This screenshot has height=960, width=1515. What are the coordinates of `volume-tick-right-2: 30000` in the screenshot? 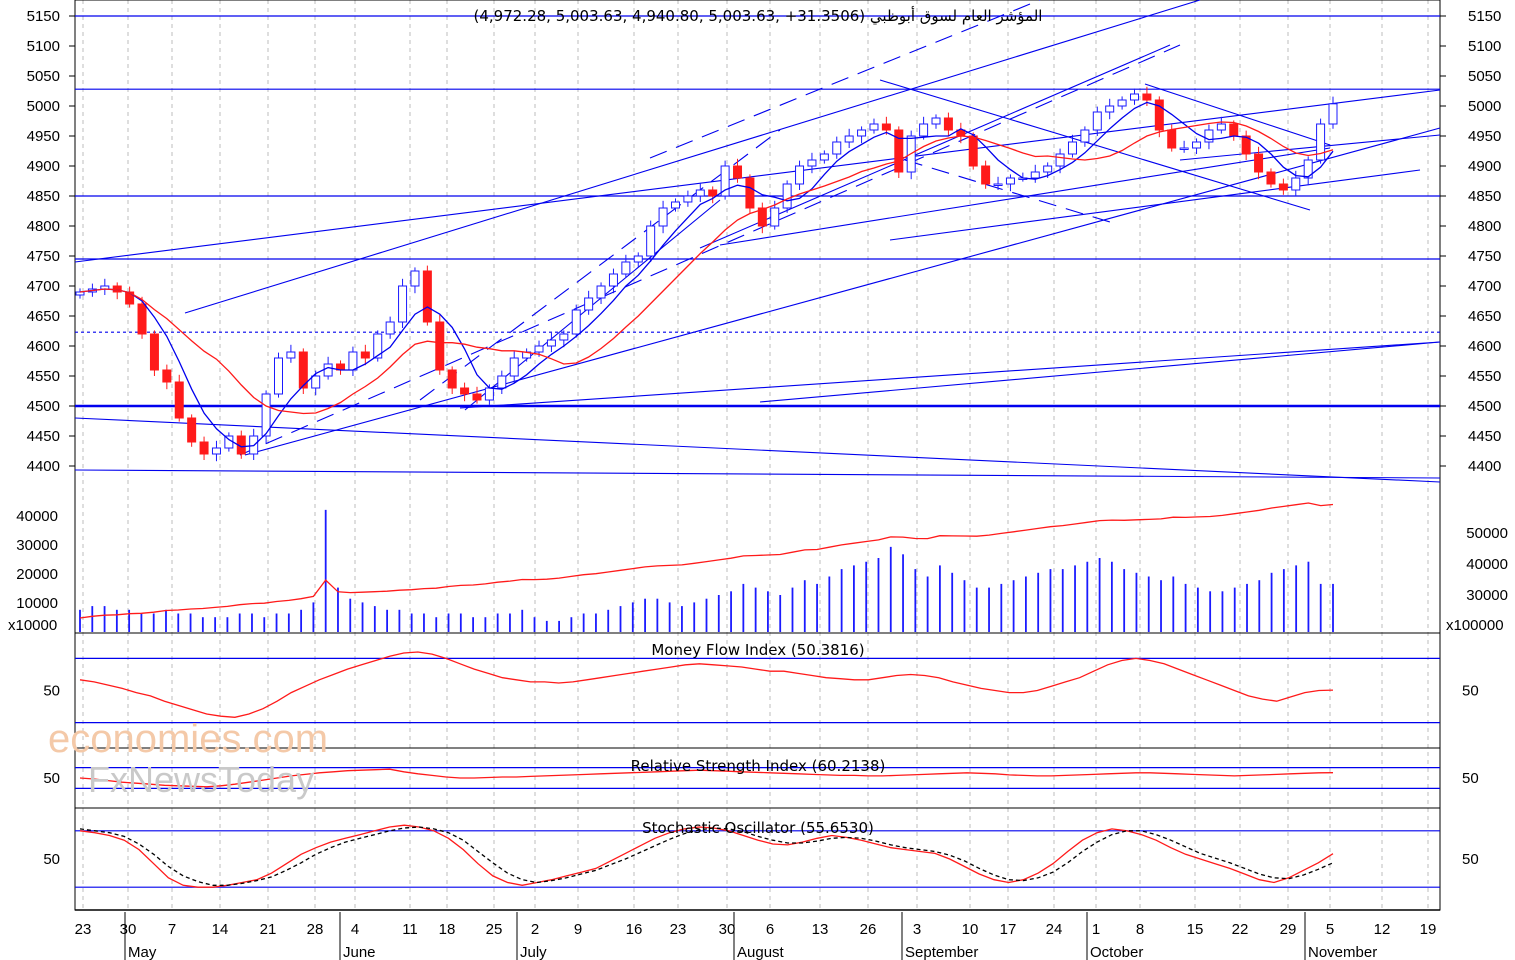 It's located at (1487, 595).